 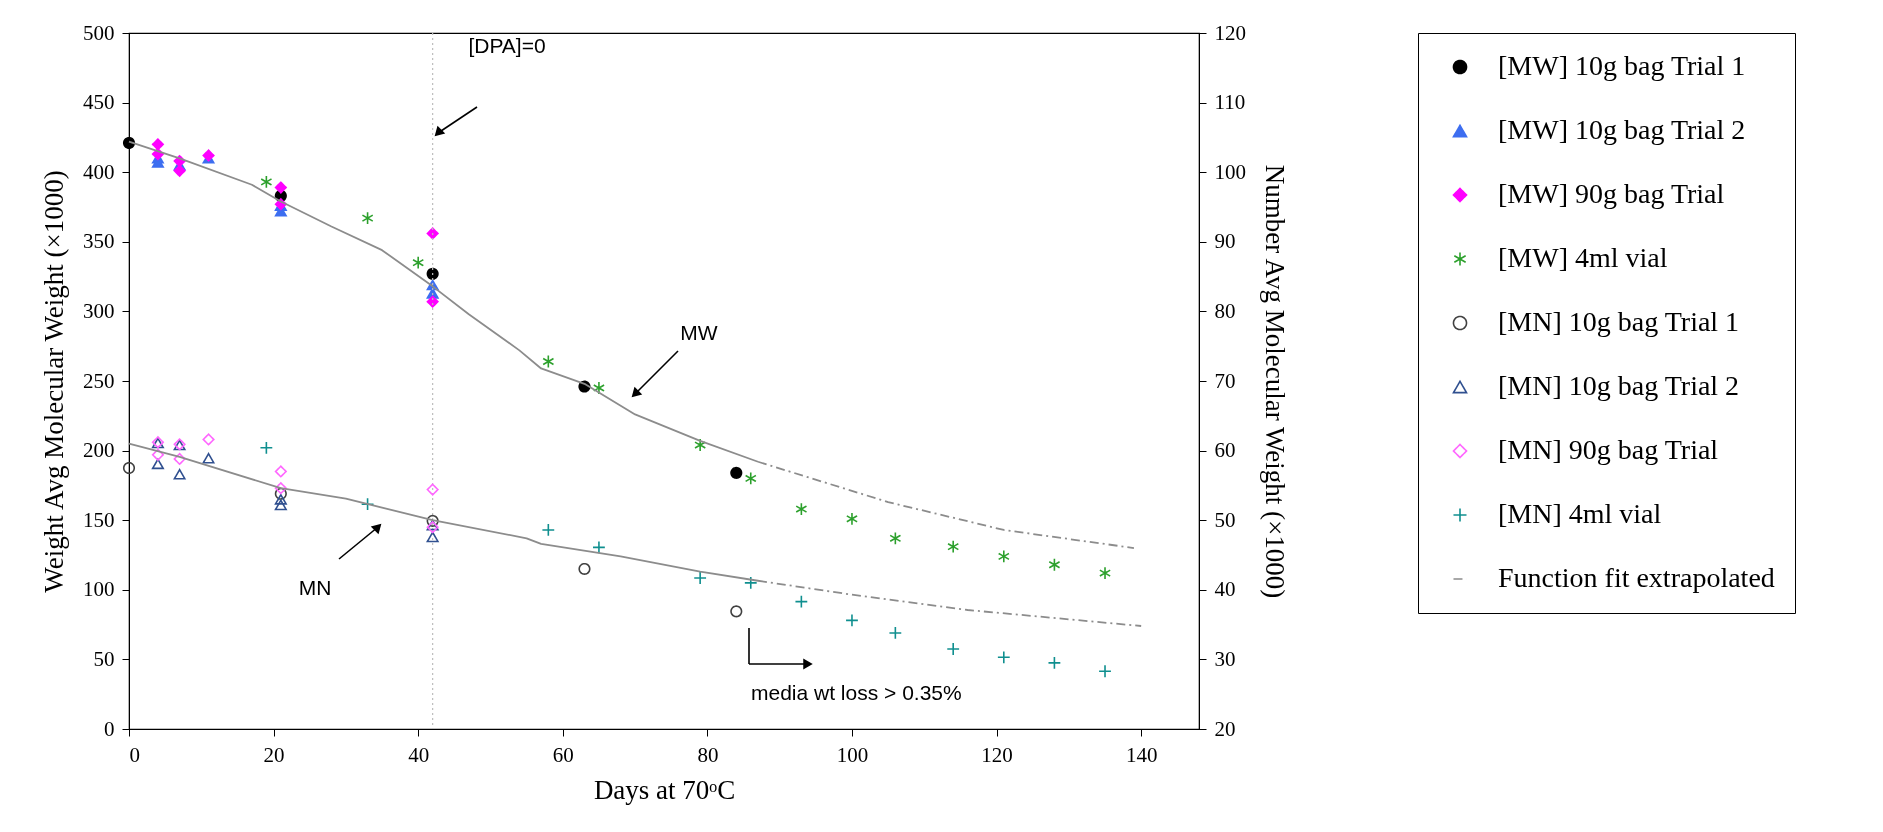 What do you see at coordinates (1275, 381) in the screenshot?
I see `y2-axis-title: Number Avg Molecular Weight (×1000)` at bounding box center [1275, 381].